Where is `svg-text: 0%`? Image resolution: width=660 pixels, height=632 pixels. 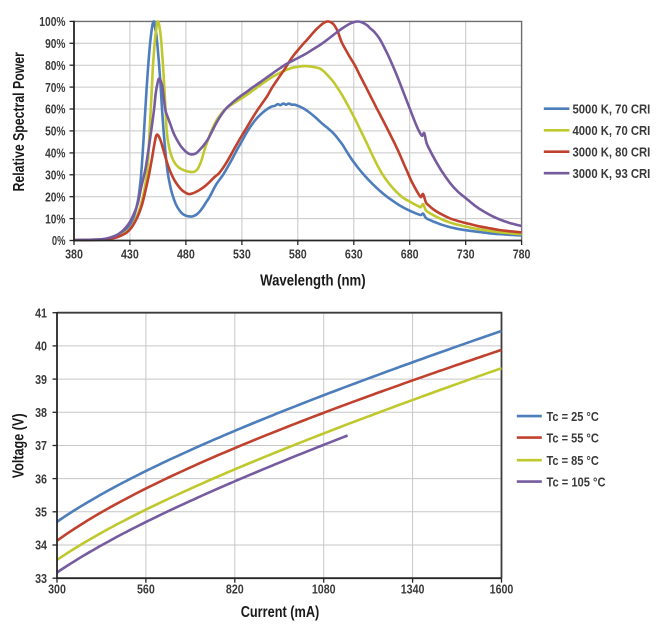 svg-text: 0% is located at coordinates (59, 240).